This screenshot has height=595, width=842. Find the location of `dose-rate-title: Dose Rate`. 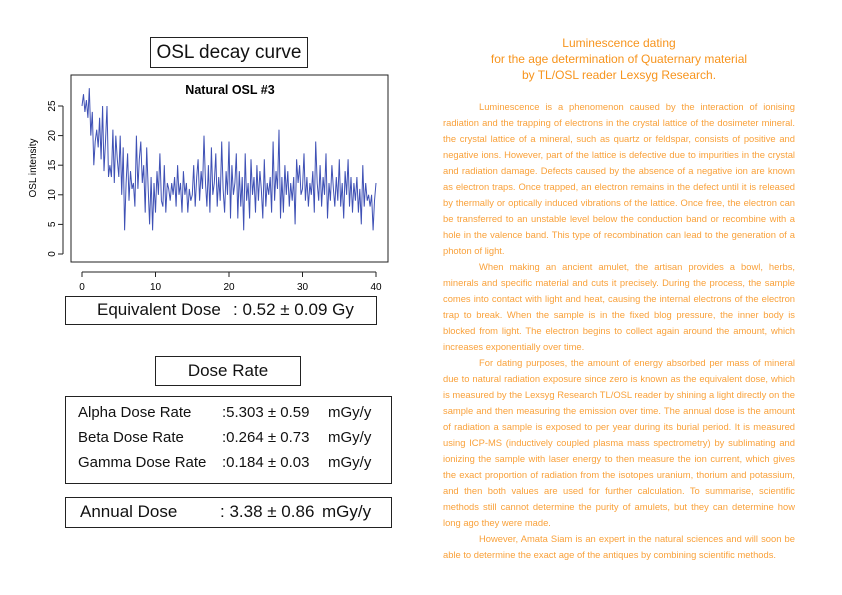

dose-rate-title: Dose Rate is located at coordinates (228, 371).